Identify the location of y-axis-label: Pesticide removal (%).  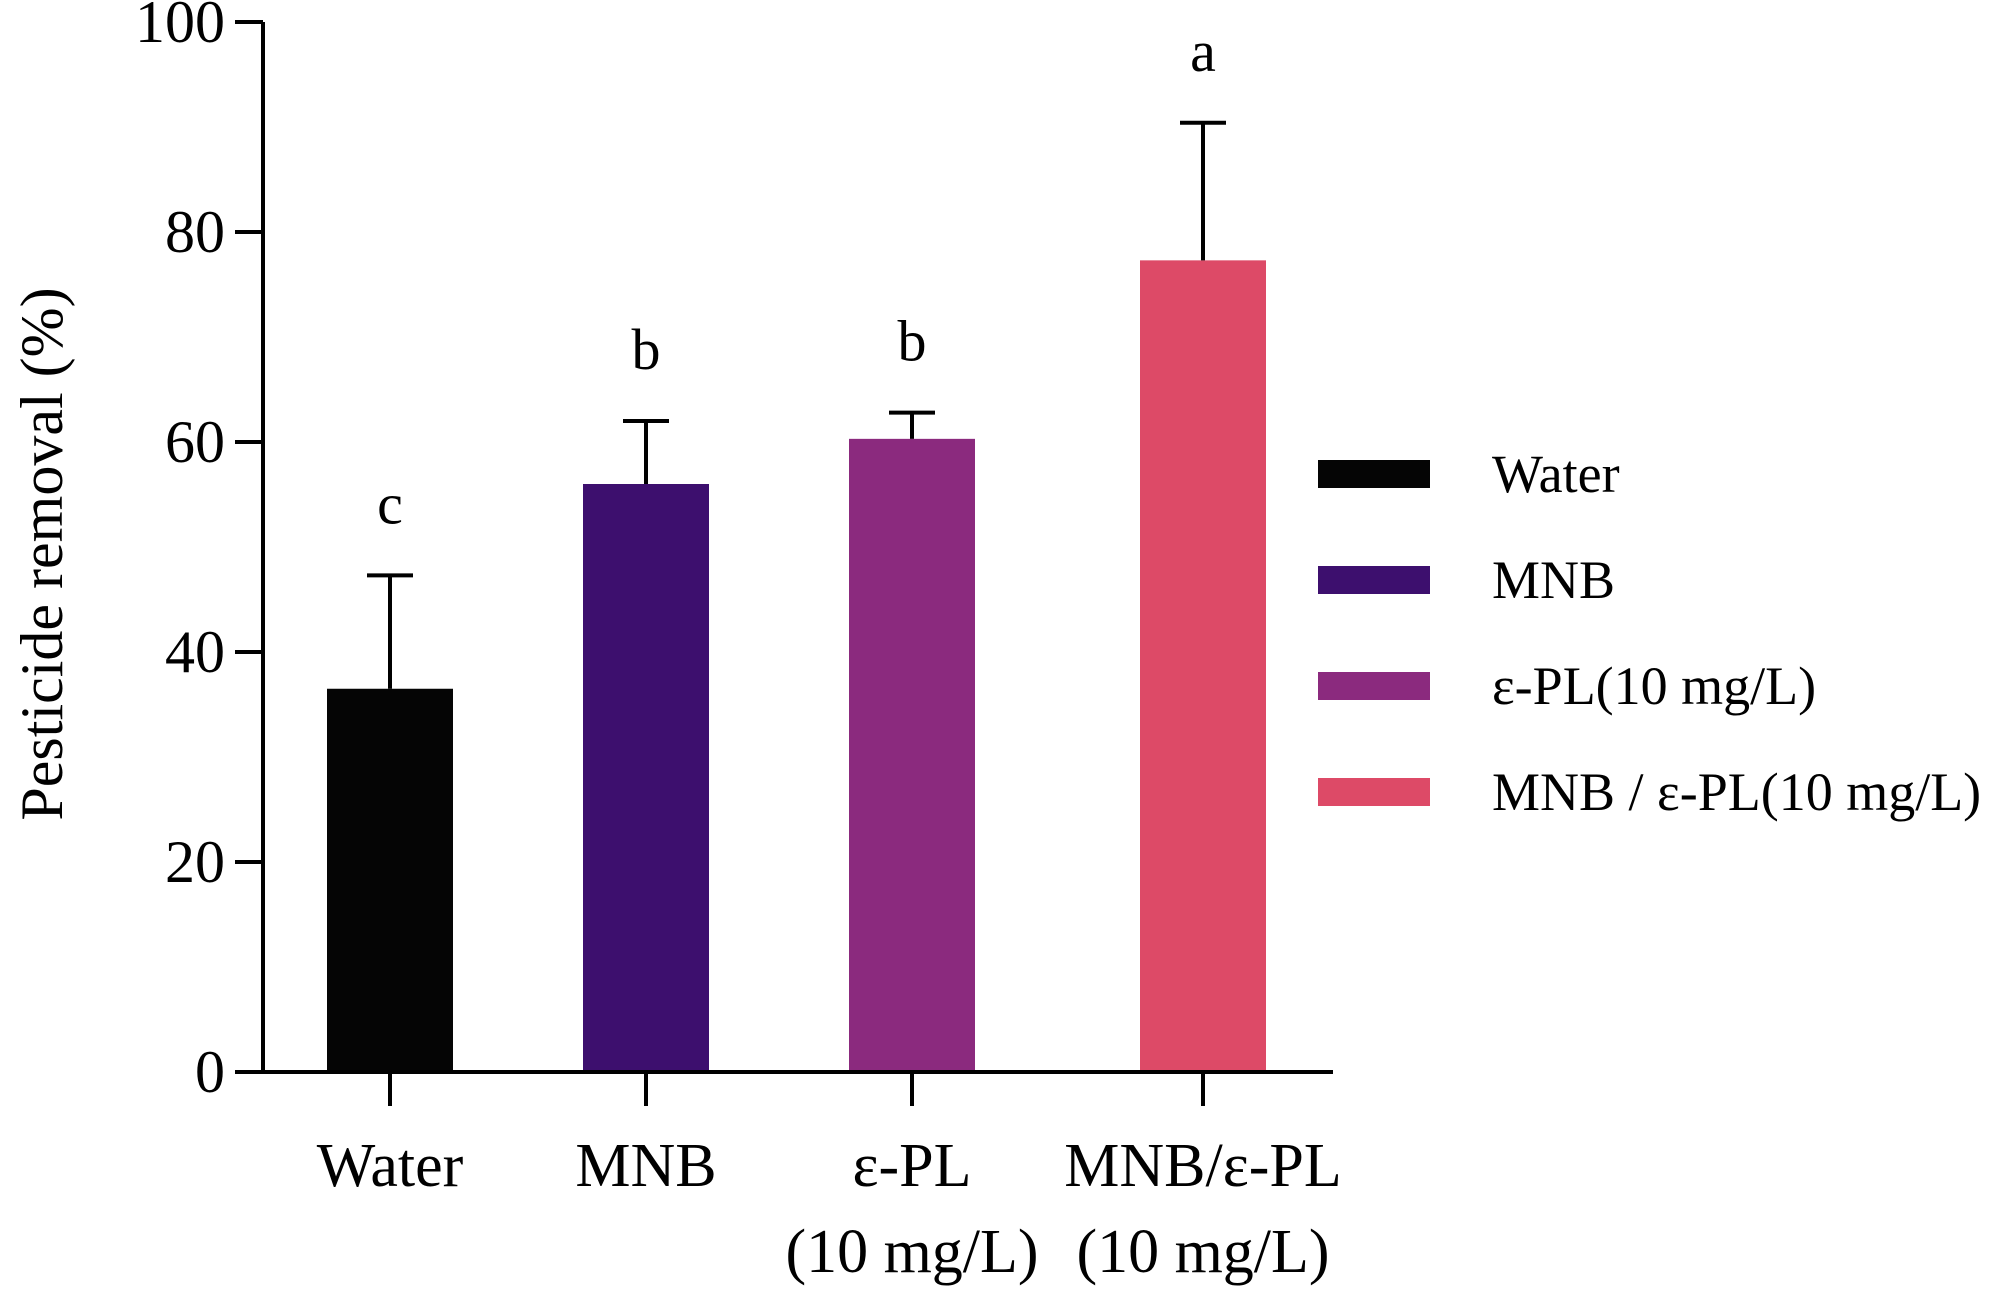
(42, 553).